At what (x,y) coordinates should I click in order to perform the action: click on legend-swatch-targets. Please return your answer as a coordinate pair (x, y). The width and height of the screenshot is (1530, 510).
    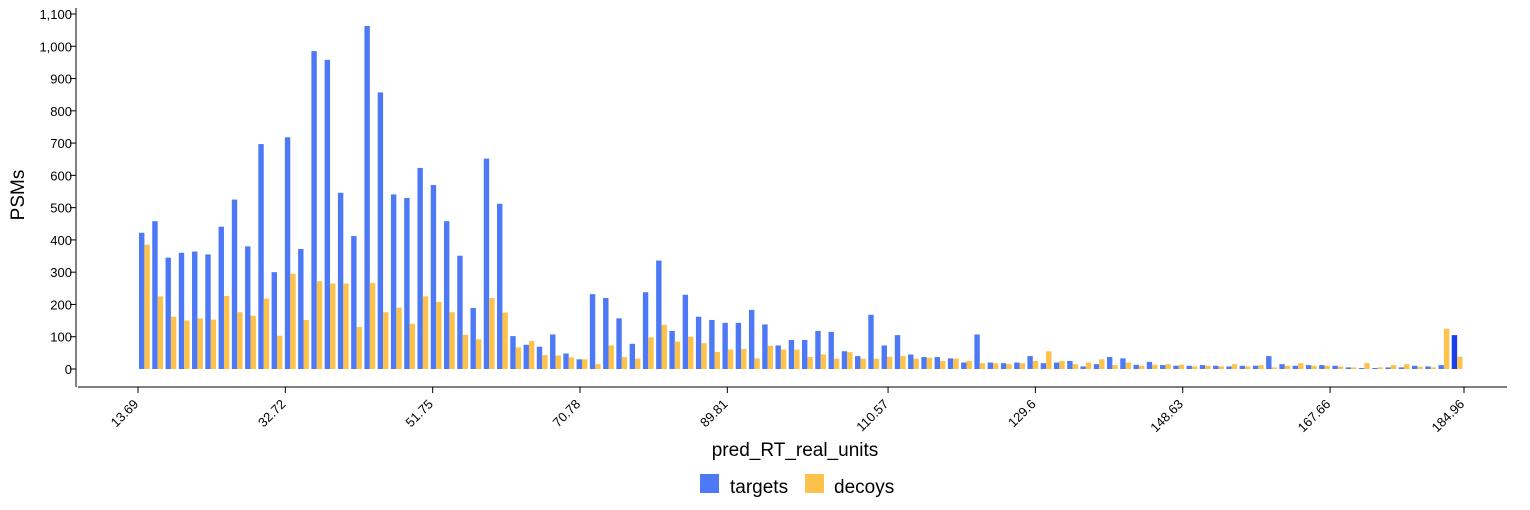
    Looking at the image, I should click on (709, 483).